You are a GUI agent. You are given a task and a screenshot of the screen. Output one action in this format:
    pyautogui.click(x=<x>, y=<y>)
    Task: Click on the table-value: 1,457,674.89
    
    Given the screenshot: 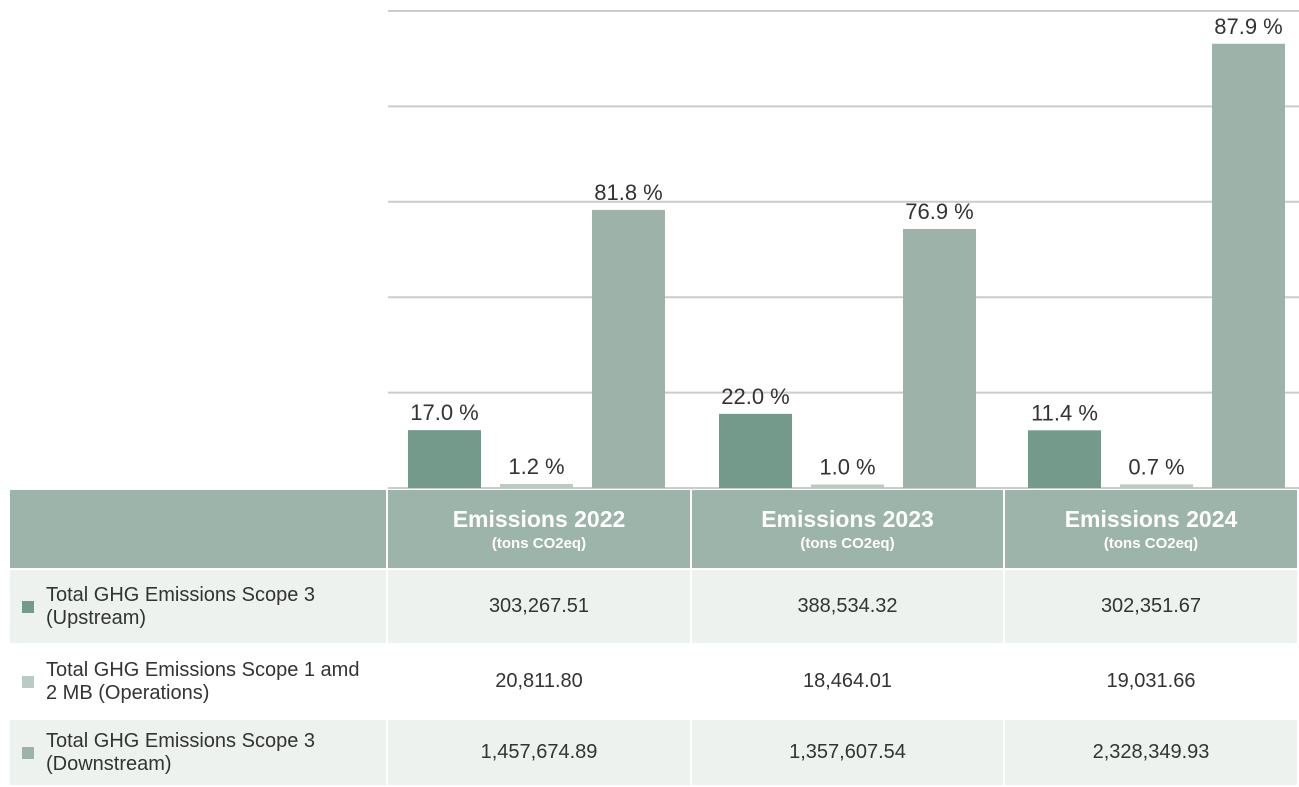 What is the action you would take?
    pyautogui.click(x=540, y=753)
    